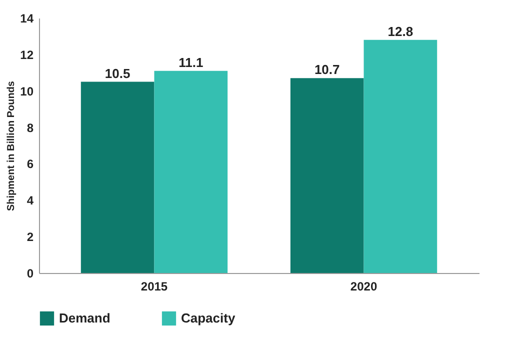  Describe the element at coordinates (117, 73) in the screenshot. I see `data-label: 10.5` at that location.